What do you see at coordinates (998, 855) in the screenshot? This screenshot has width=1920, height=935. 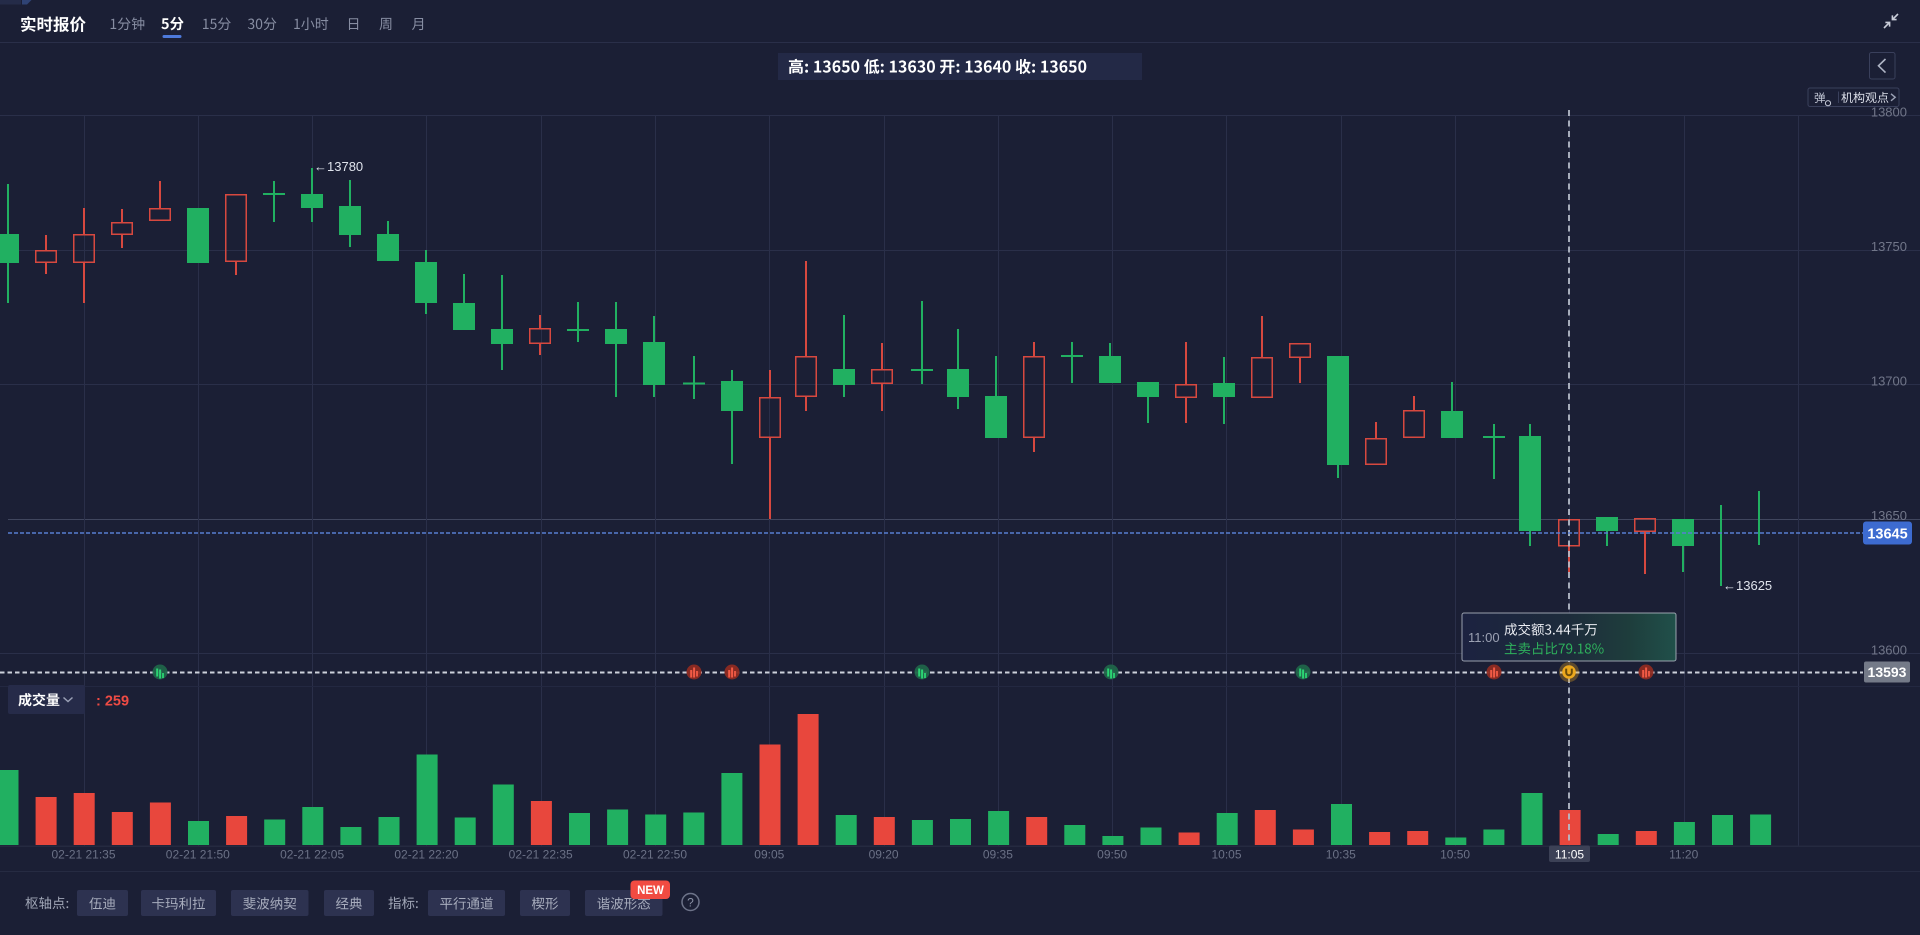 I see `svg-text: 09:35` at bounding box center [998, 855].